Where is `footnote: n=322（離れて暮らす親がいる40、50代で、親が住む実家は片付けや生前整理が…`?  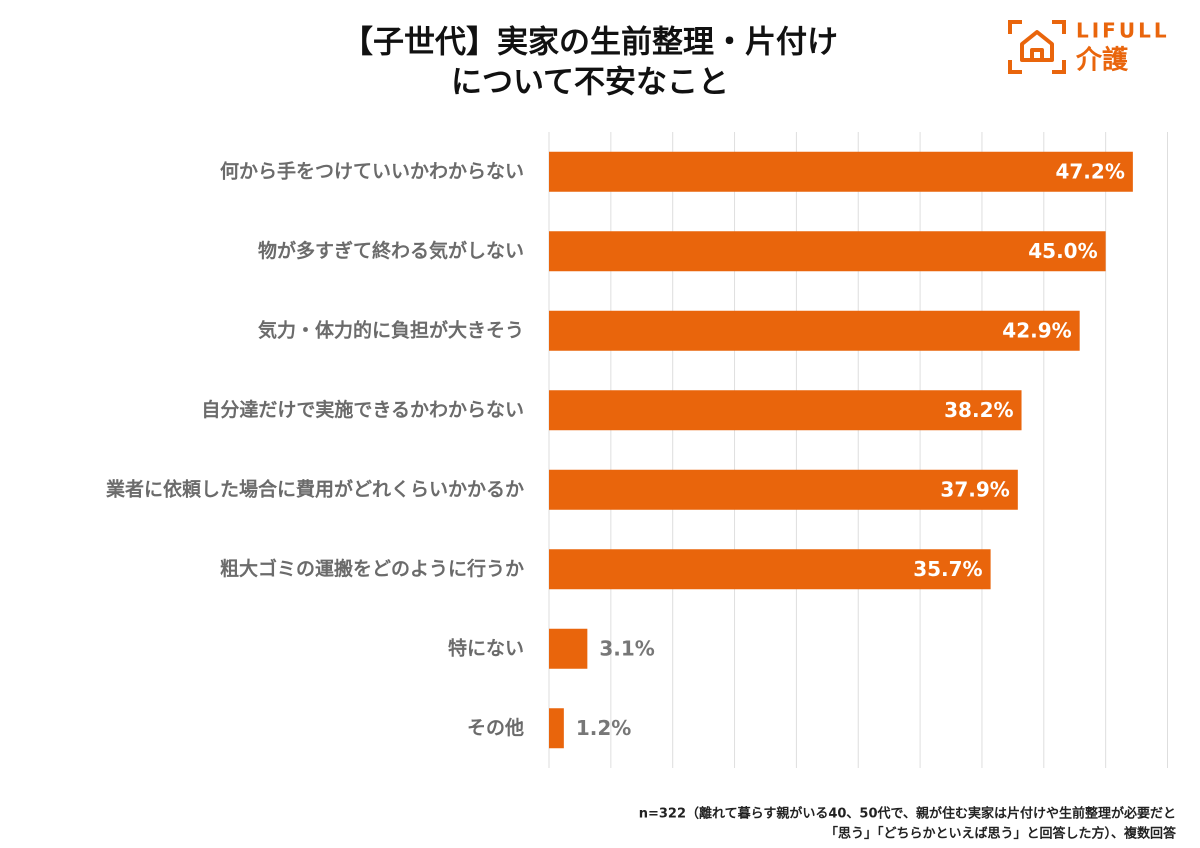 footnote: n=322（離れて暮らす親がいる40、50代で、親が住む実家は片付けや生前整理が… is located at coordinates (907, 814).